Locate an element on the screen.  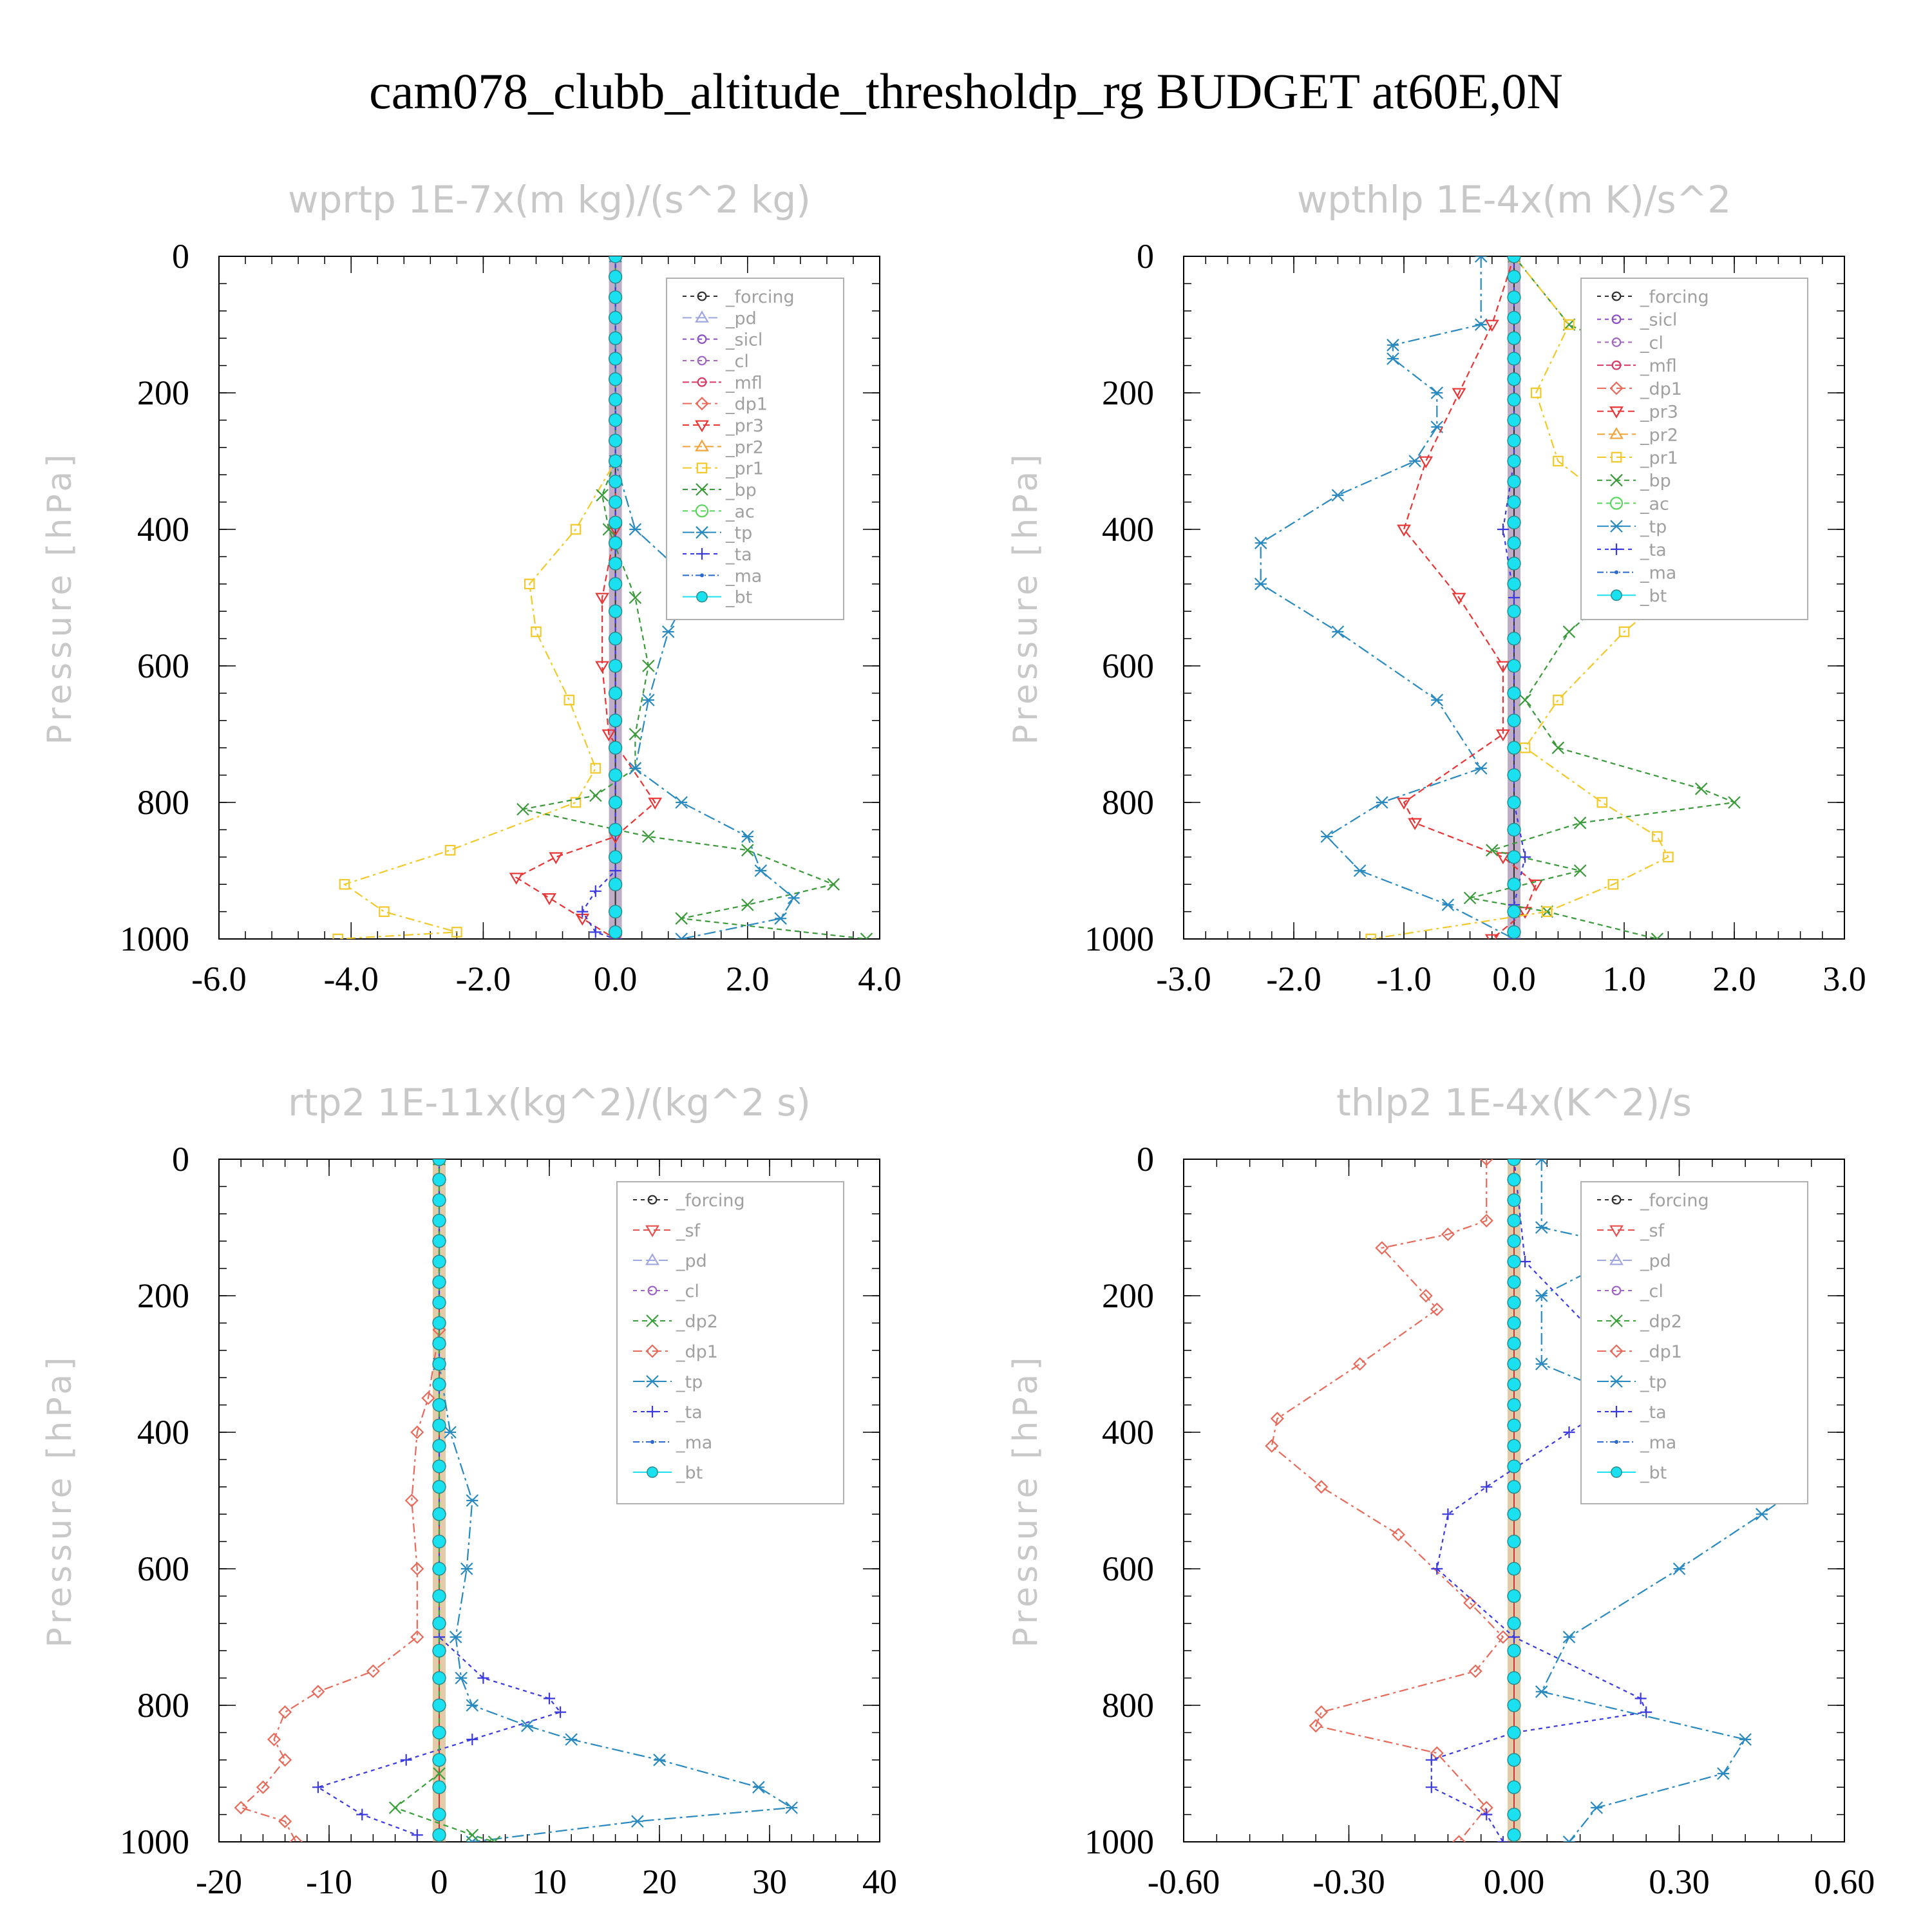
legend-entry-pd: _pd is located at coordinates (670, 1261).